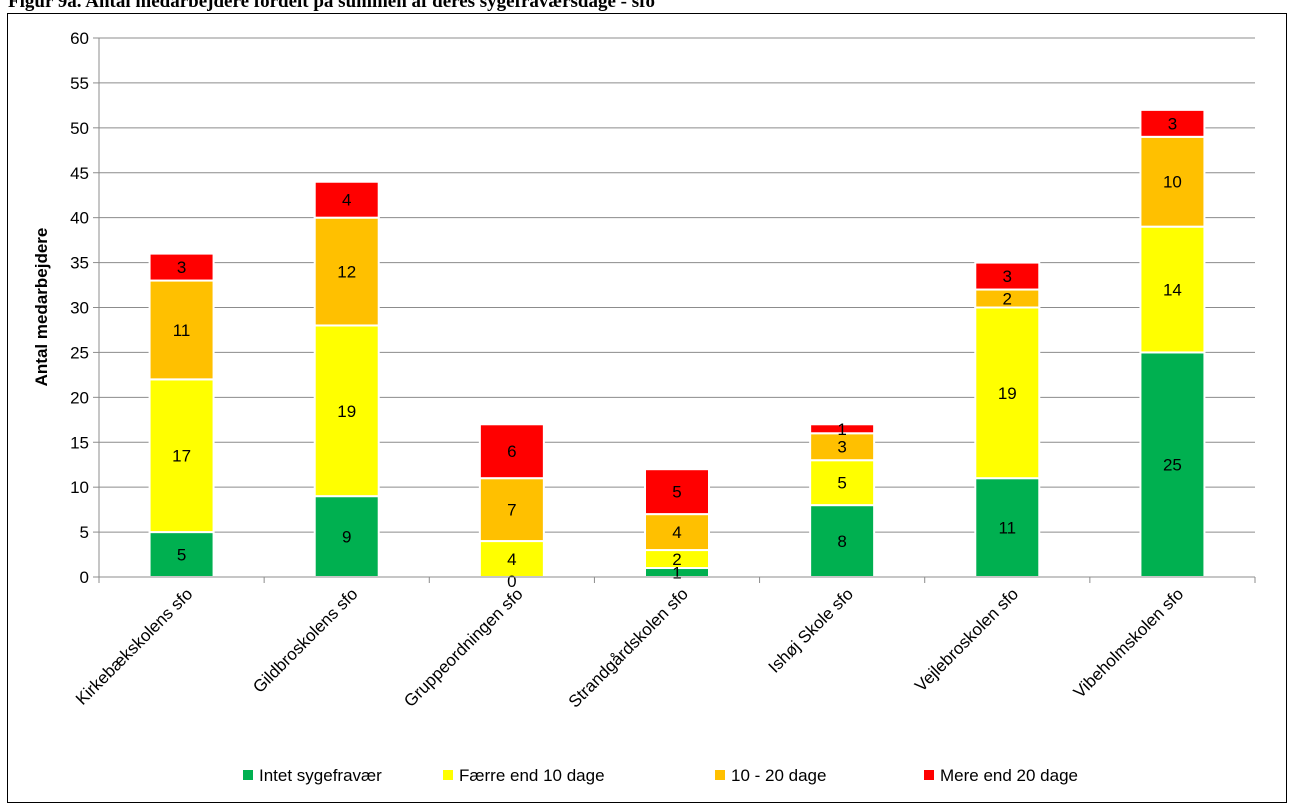 This screenshot has width=1290, height=805. Describe the element at coordinates (134, 646) in the screenshot. I see `x-category-label: Kirkebækskolens sfo` at that location.